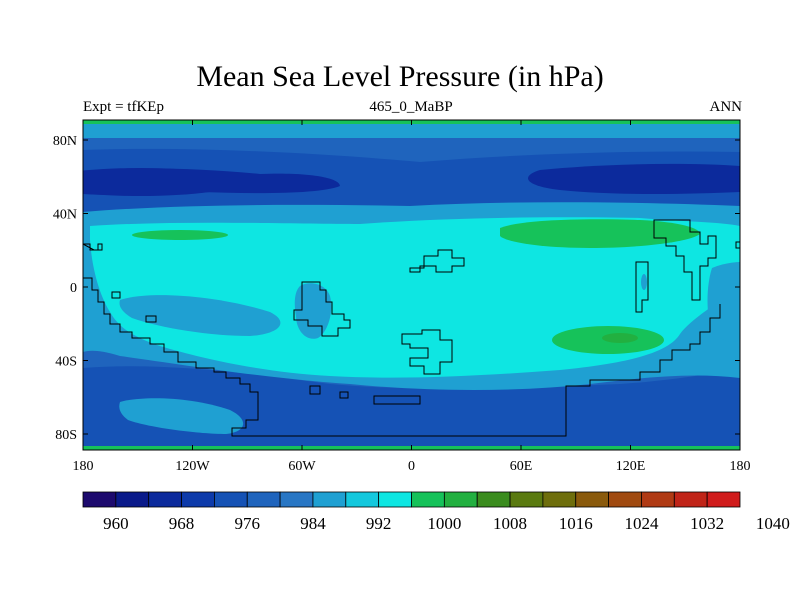  What do you see at coordinates (437, 261) in the screenshot?
I see `continent-central-north` at bounding box center [437, 261].